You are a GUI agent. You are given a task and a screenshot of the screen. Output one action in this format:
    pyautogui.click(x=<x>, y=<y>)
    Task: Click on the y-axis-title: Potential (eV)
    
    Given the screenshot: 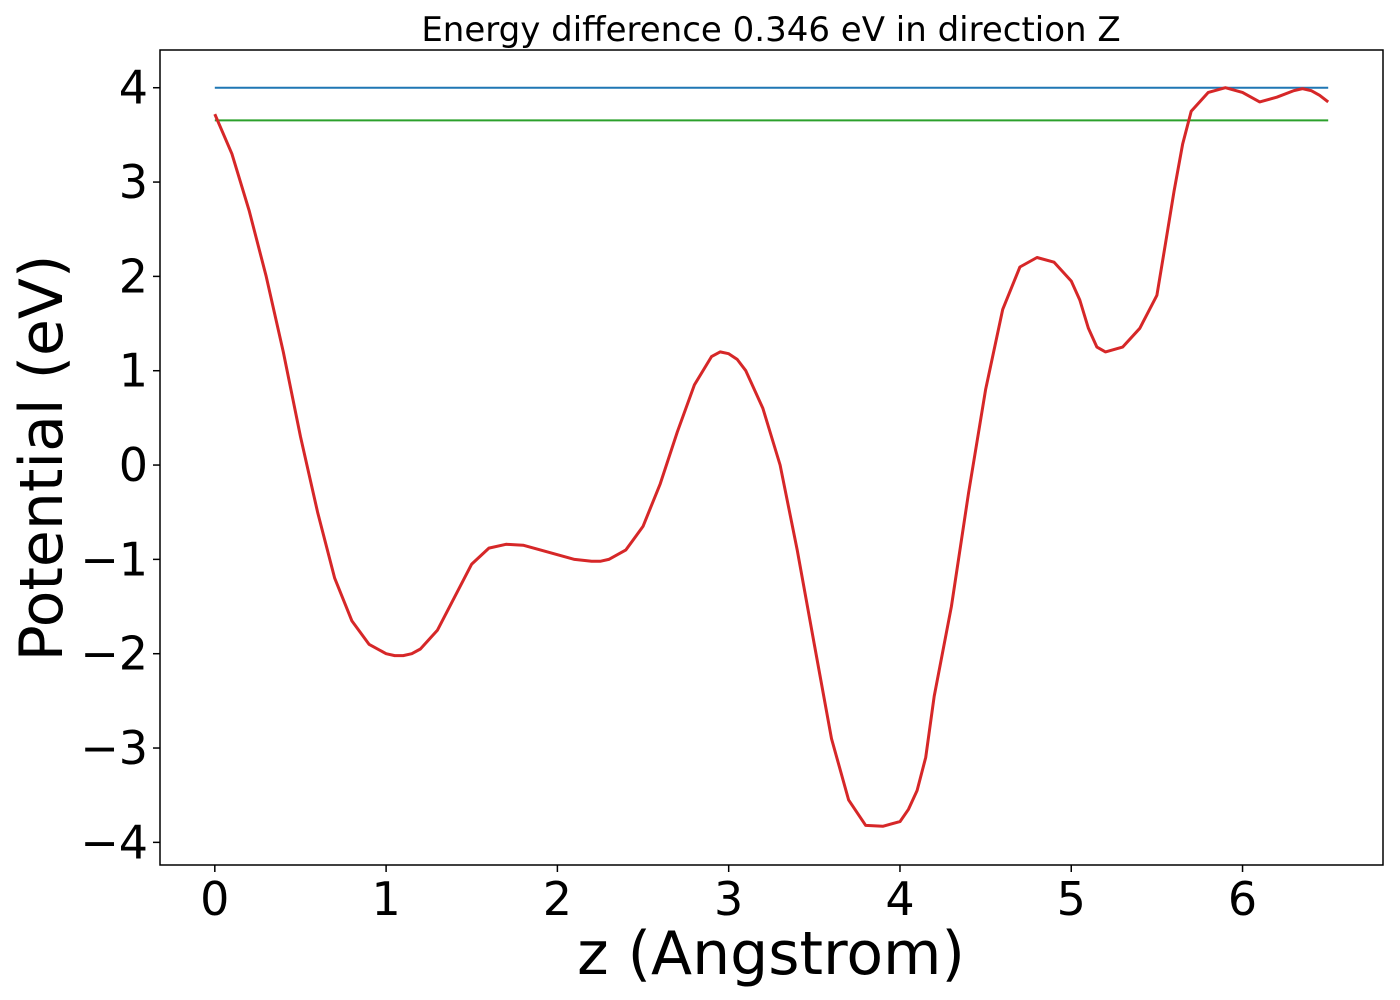 What is the action you would take?
    pyautogui.click(x=42, y=458)
    